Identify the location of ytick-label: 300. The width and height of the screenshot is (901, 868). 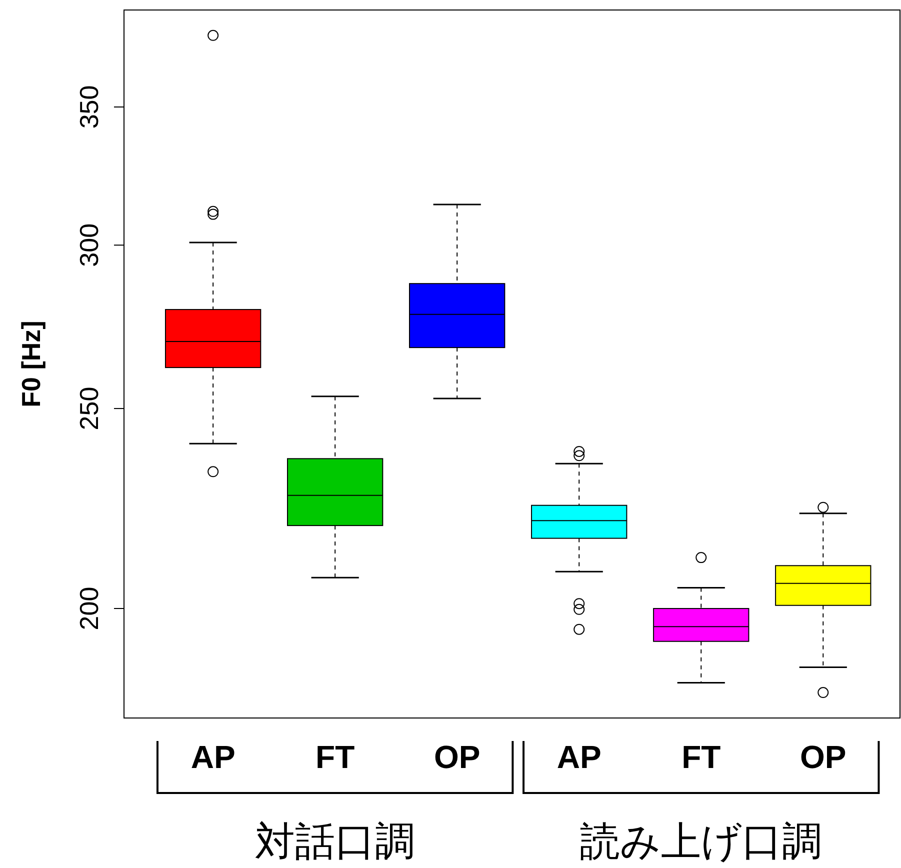
(89, 245).